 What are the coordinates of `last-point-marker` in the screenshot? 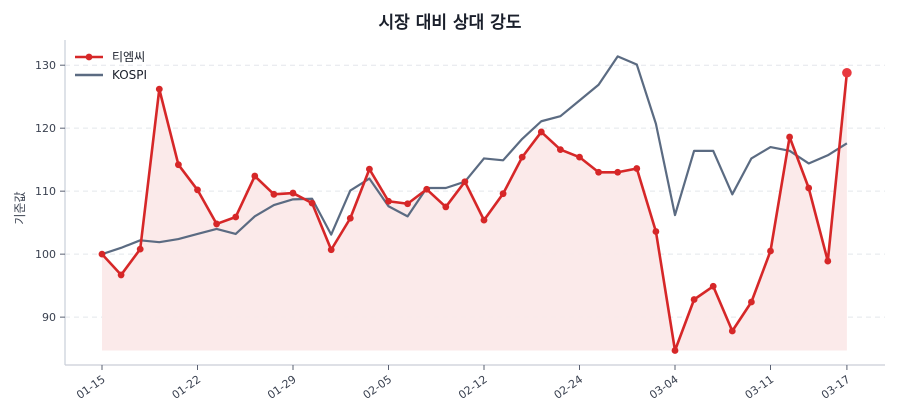 It's located at (847, 72).